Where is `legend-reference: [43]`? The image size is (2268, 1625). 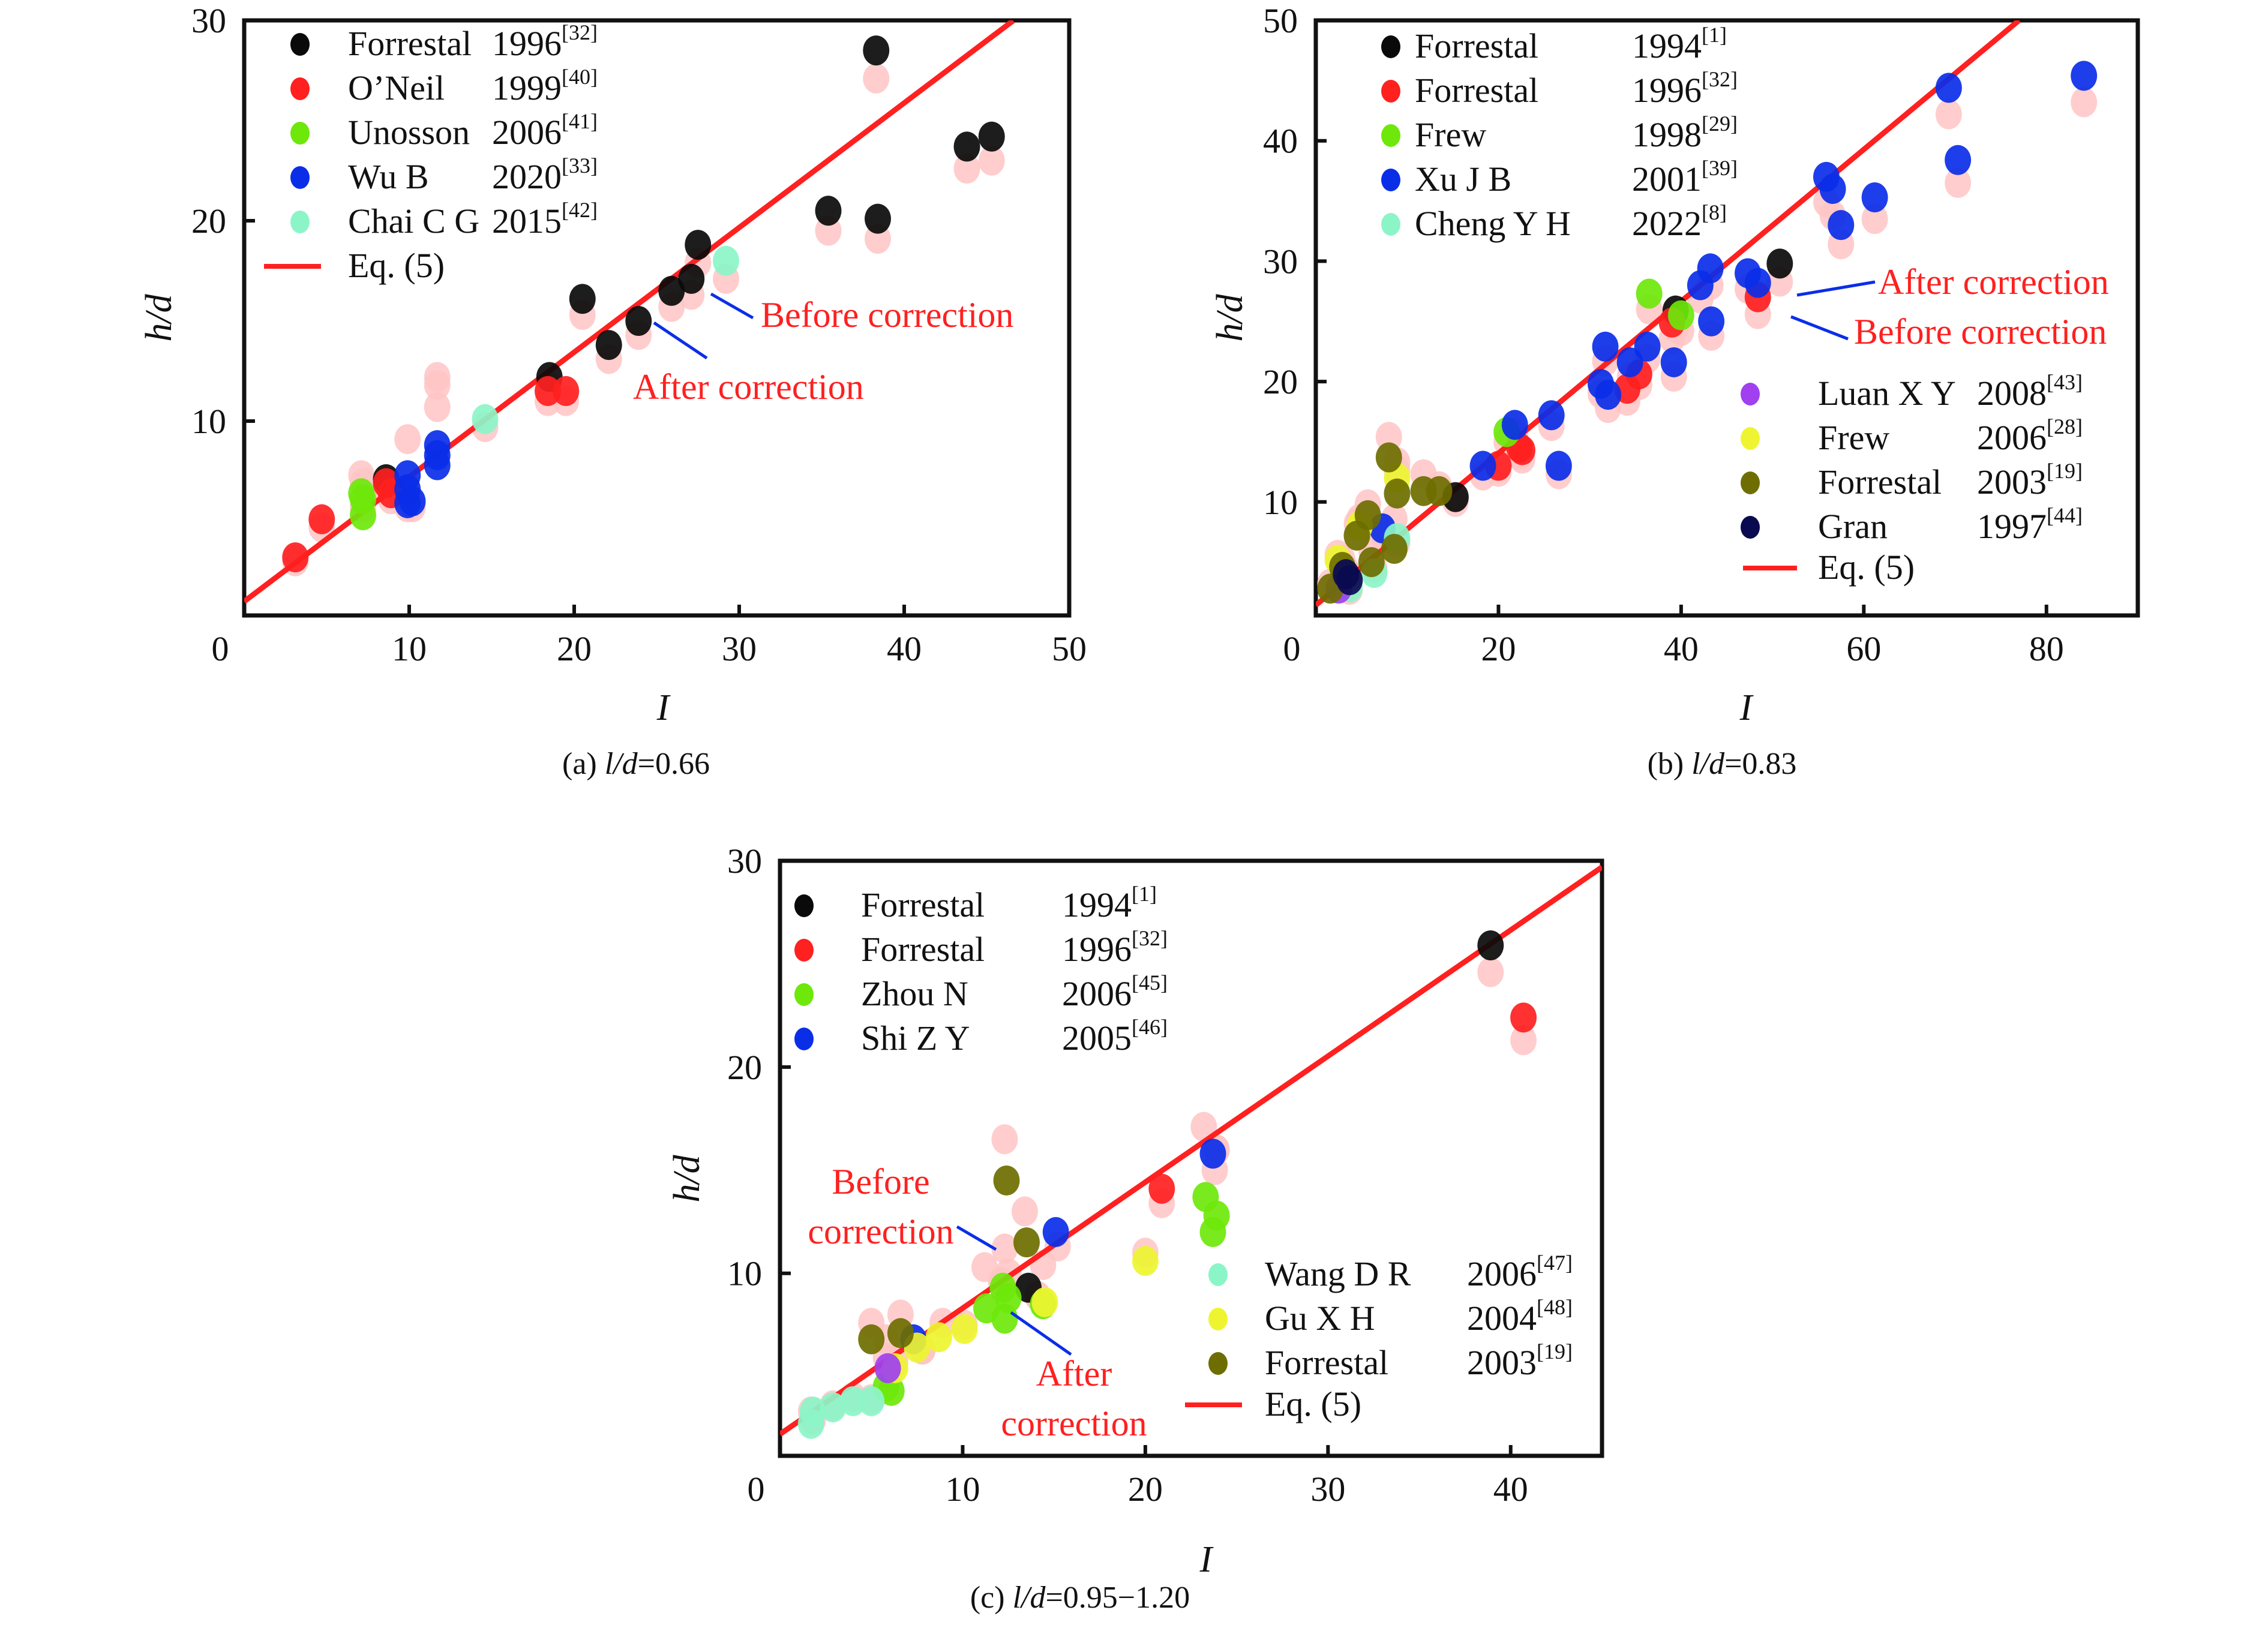
legend-reference: [43] is located at coordinates (2065, 382).